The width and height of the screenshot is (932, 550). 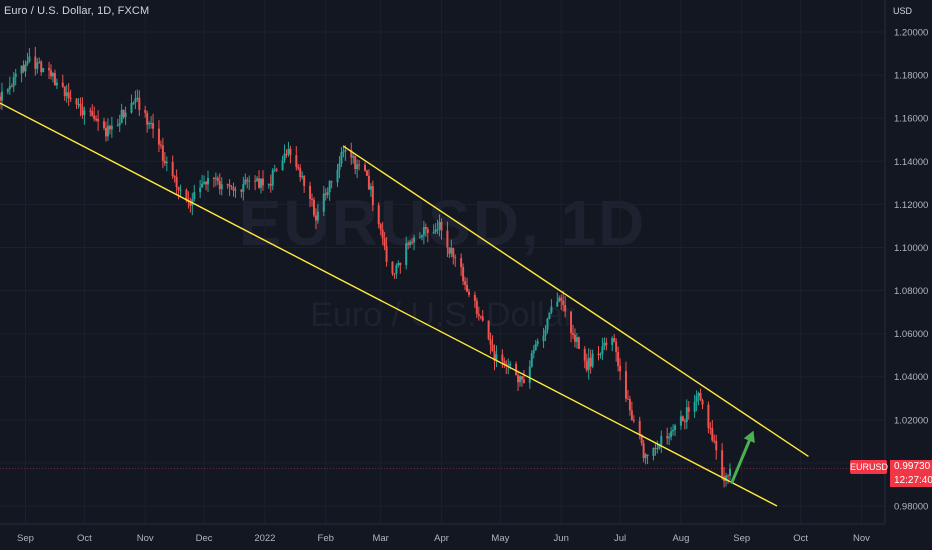 I want to click on x-tick-label: Apr, so click(x=441, y=538).